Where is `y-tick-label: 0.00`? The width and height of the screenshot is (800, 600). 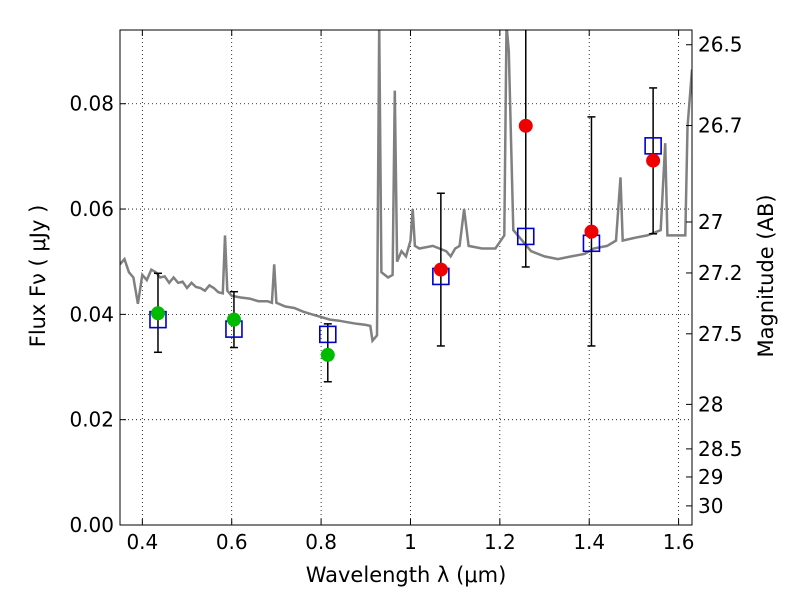
y-tick-label: 0.00 is located at coordinates (91, 525).